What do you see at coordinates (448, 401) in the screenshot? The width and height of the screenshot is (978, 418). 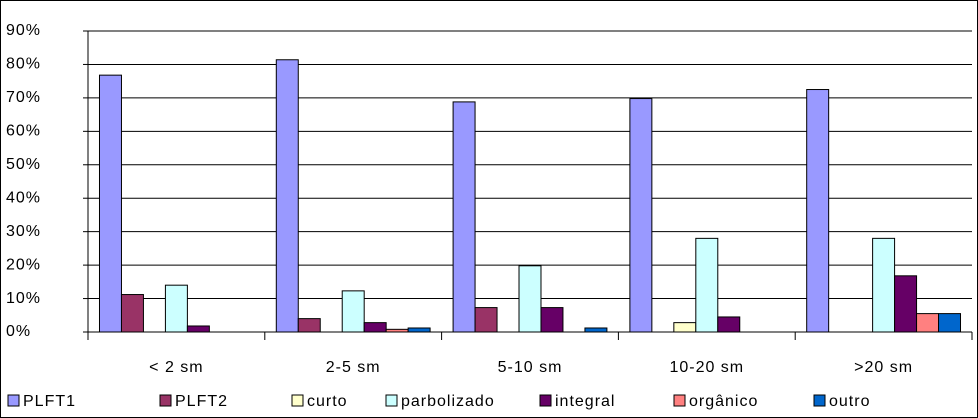 I see `legend-label: parbolizado` at bounding box center [448, 401].